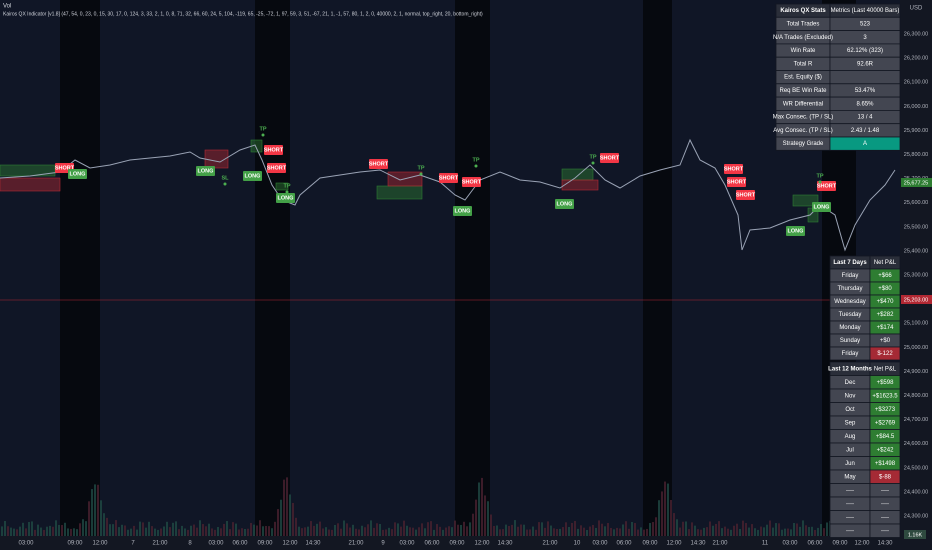 The height and width of the screenshot is (550, 932). What do you see at coordinates (850, 531) in the screenshot?
I see `row-label: ----` at bounding box center [850, 531].